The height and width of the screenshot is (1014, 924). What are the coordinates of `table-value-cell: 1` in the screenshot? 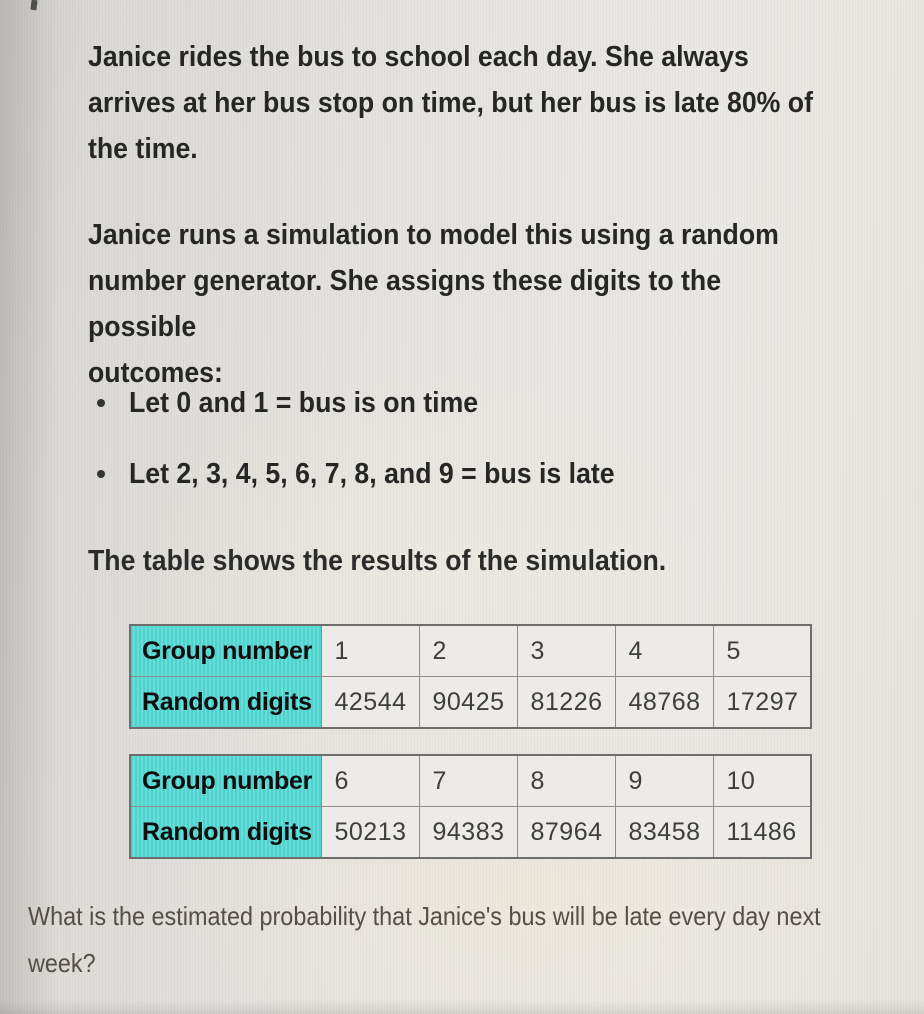 It's located at (370, 650).